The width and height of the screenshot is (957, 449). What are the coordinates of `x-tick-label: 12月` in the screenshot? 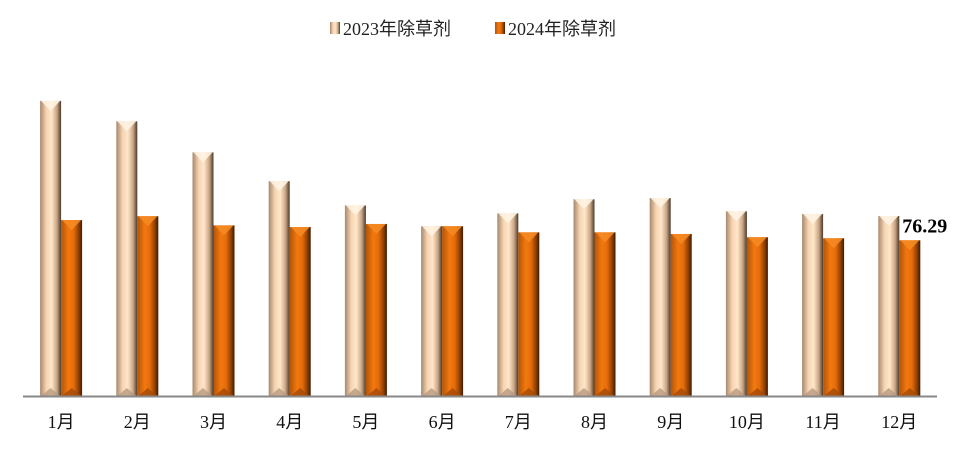 It's located at (899, 422).